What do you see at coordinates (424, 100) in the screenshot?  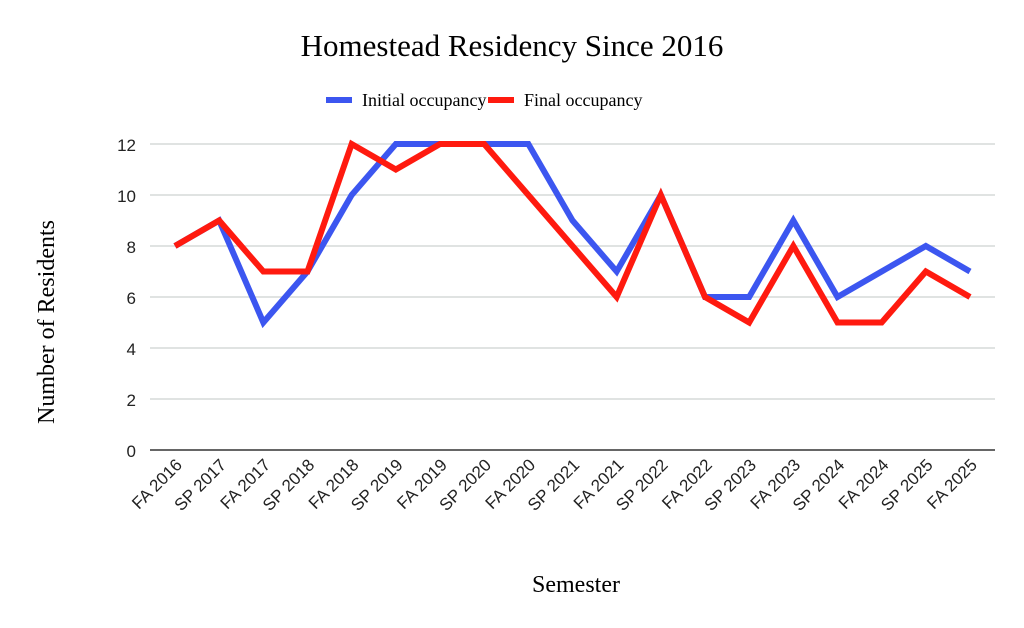 I see `legend-label: Initial occupancy` at bounding box center [424, 100].